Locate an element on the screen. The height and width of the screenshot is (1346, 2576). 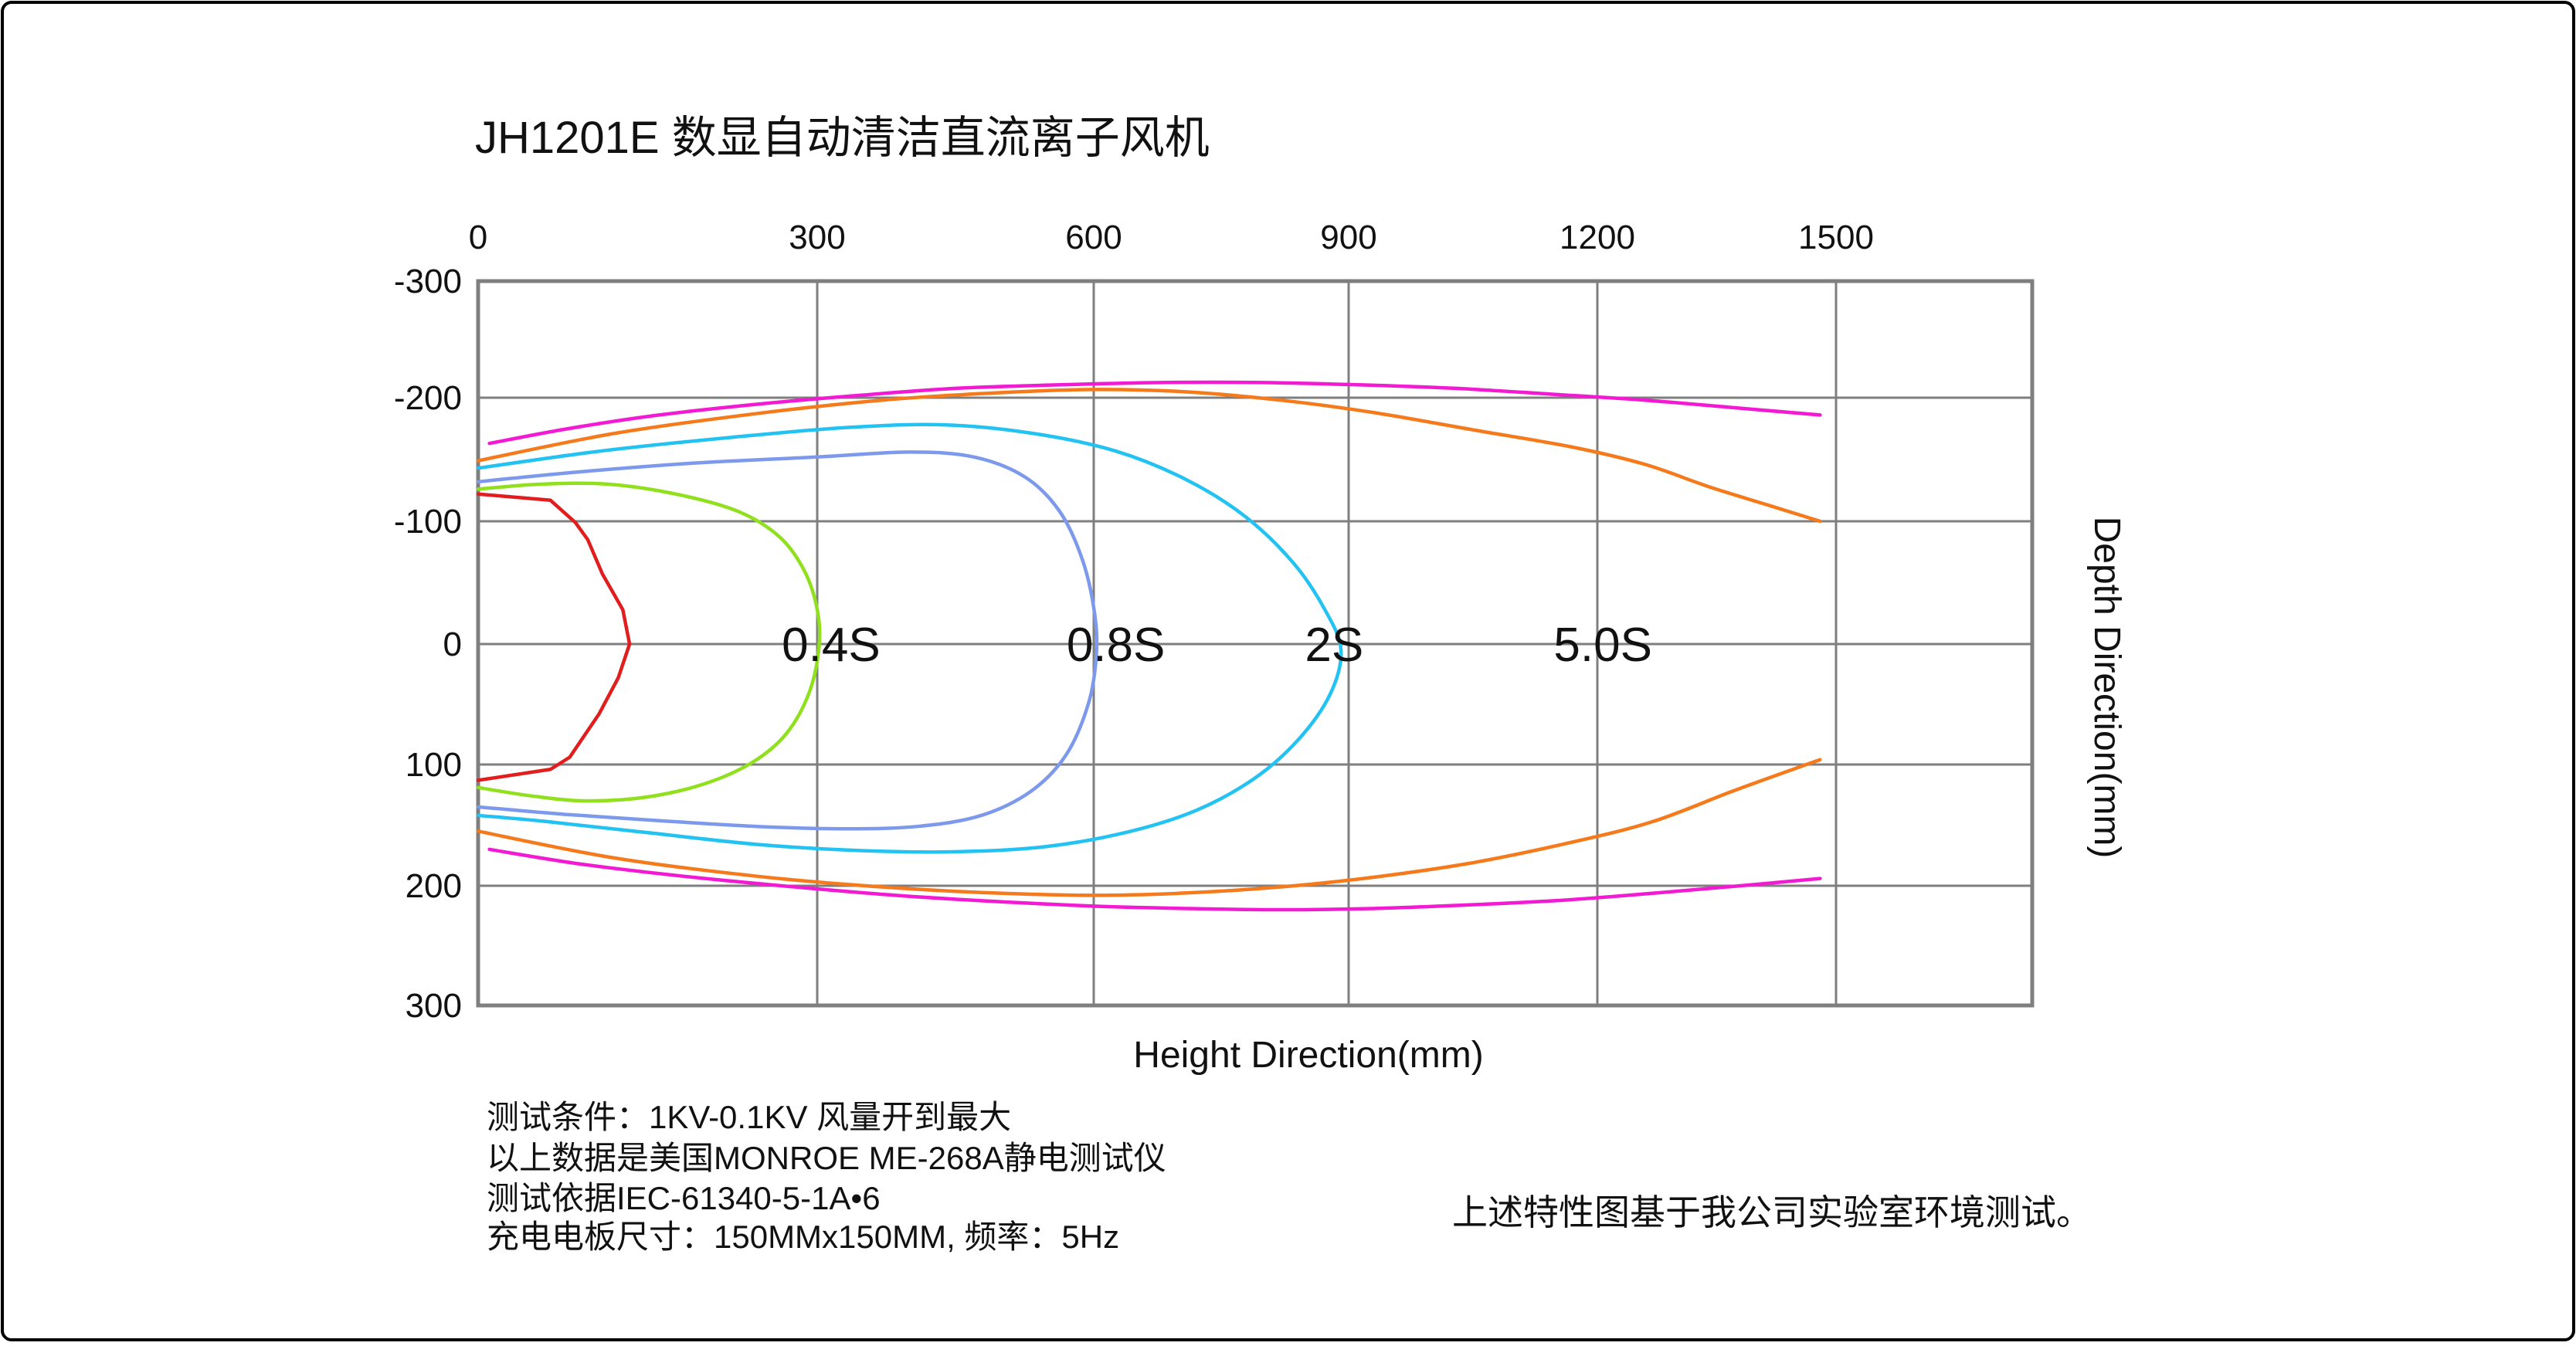
contour-label-0.4S: 0.4S is located at coordinates (831, 645).